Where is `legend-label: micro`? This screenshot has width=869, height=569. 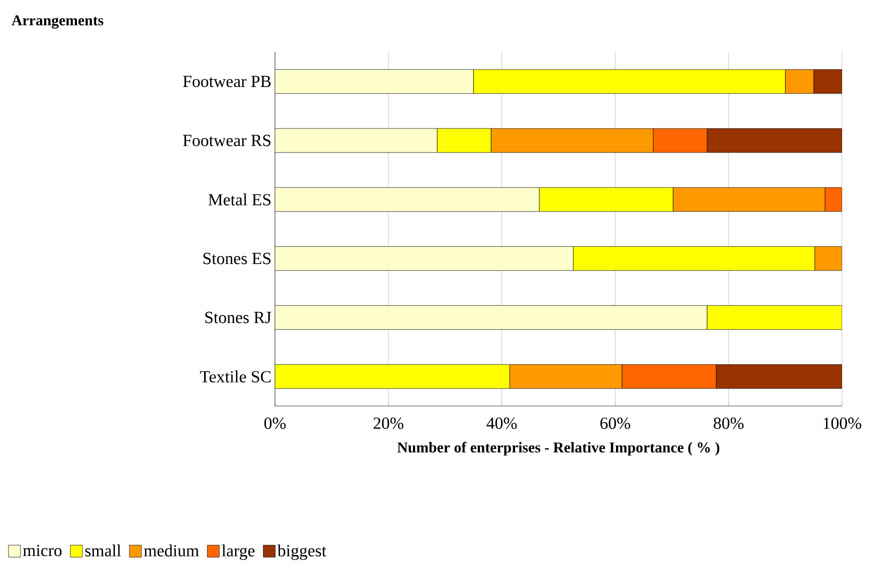 legend-label: micro is located at coordinates (42, 550).